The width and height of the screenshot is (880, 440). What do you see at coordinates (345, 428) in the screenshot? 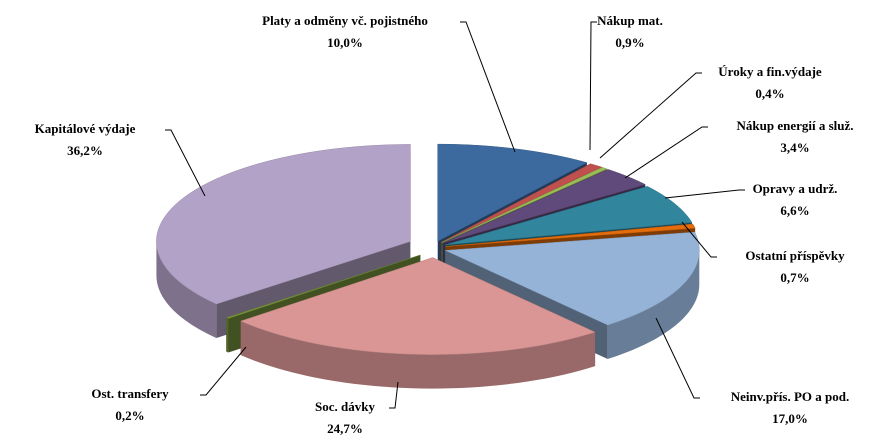
I see `value-label: 24,7%` at bounding box center [345, 428].